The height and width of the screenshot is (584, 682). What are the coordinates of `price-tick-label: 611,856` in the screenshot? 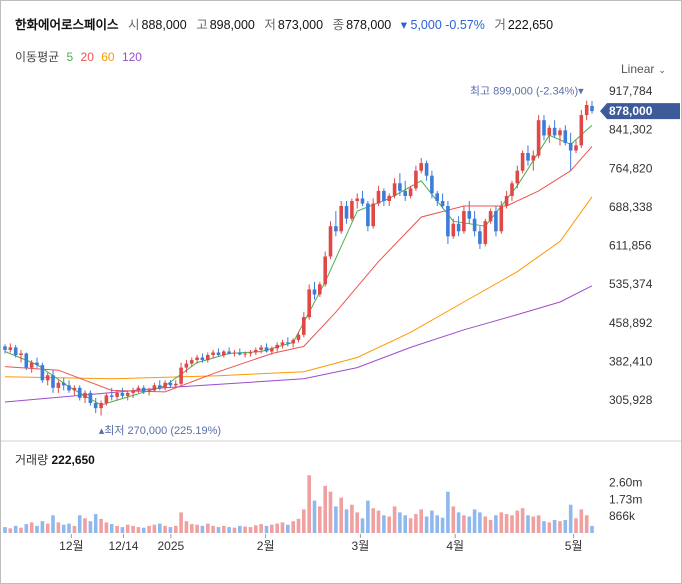 It's located at (630, 246).